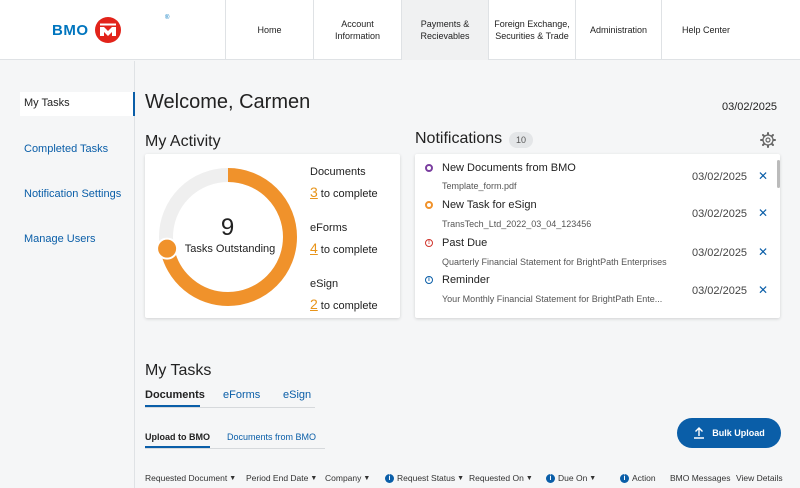  What do you see at coordinates (277, 478) in the screenshot?
I see `column-label: Period End Date` at bounding box center [277, 478].